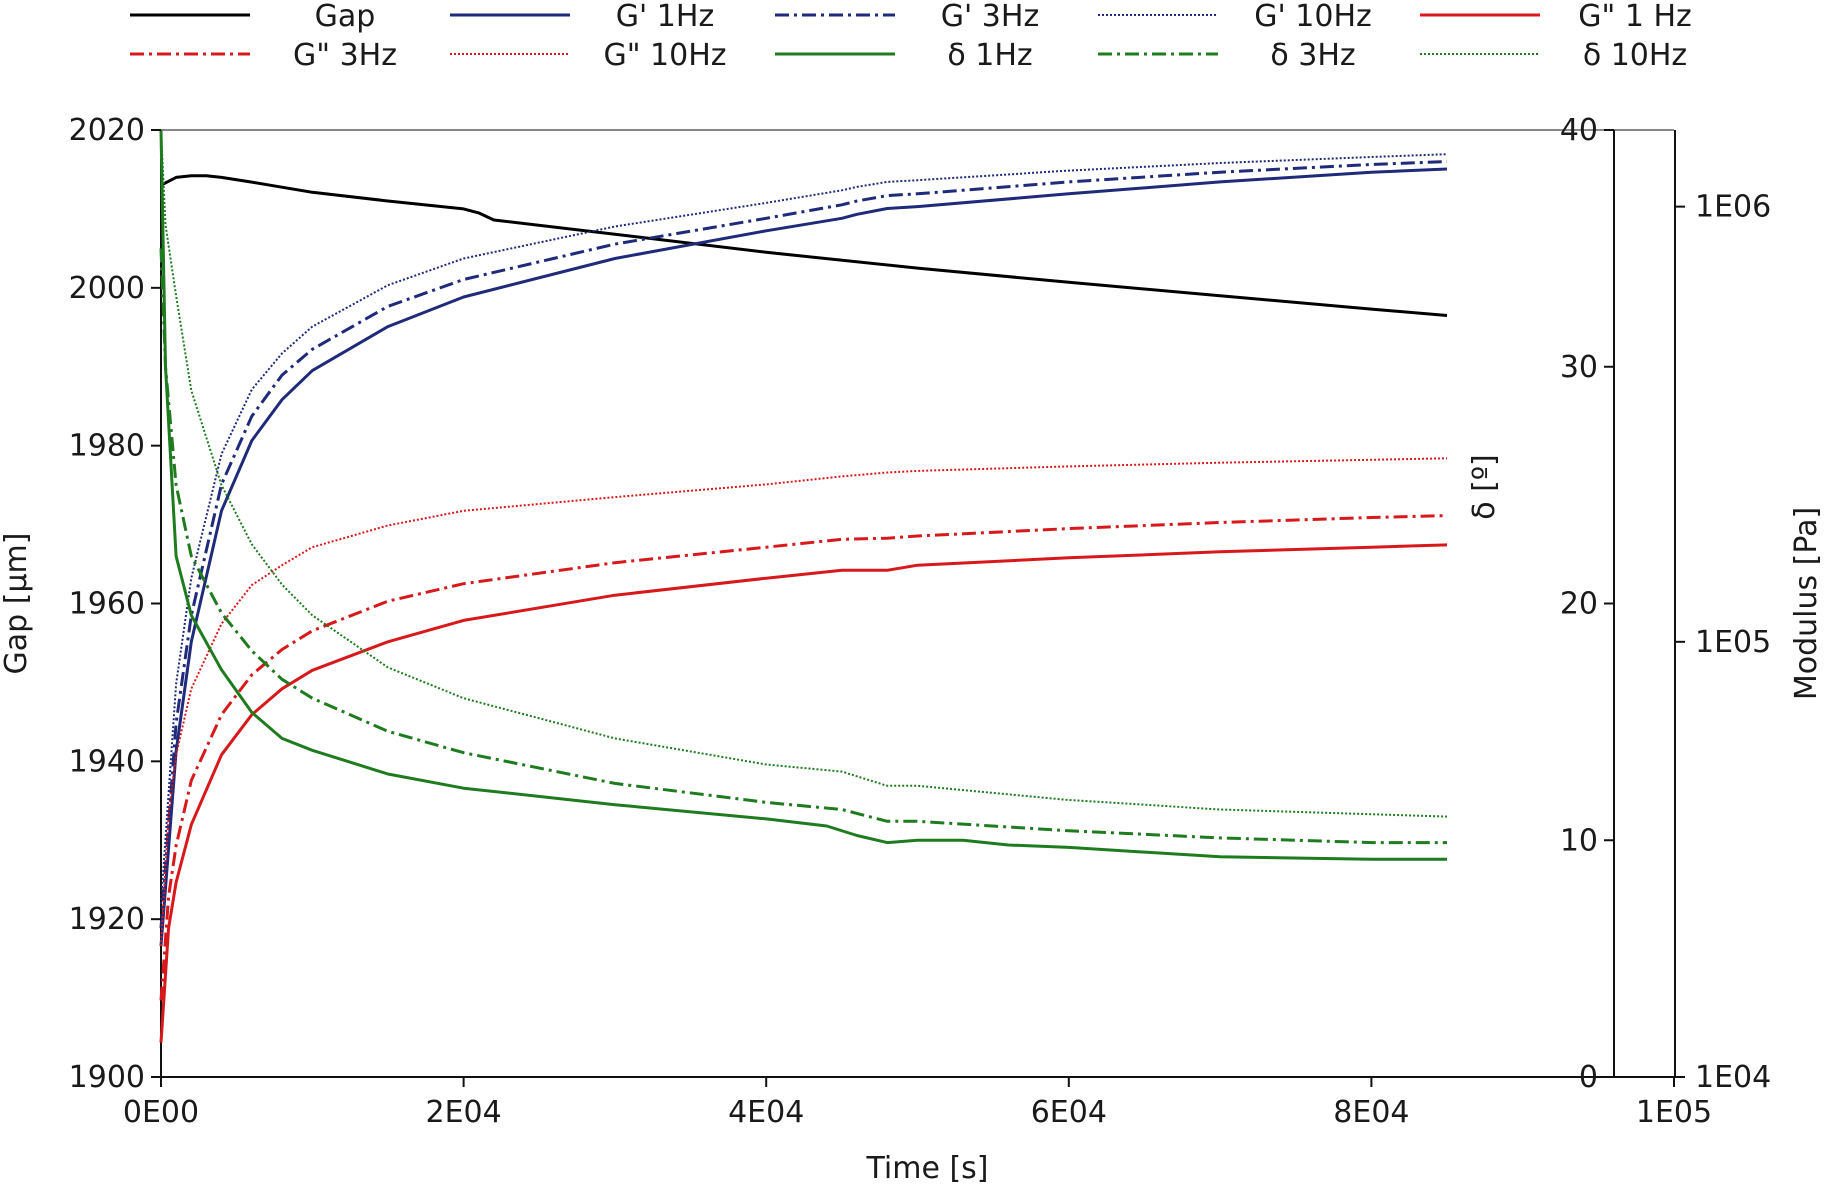 Image resolution: width=1832 pixels, height=1190 pixels. What do you see at coordinates (1588, 1077) in the screenshot?
I see `delta-tick-label: 0` at bounding box center [1588, 1077].